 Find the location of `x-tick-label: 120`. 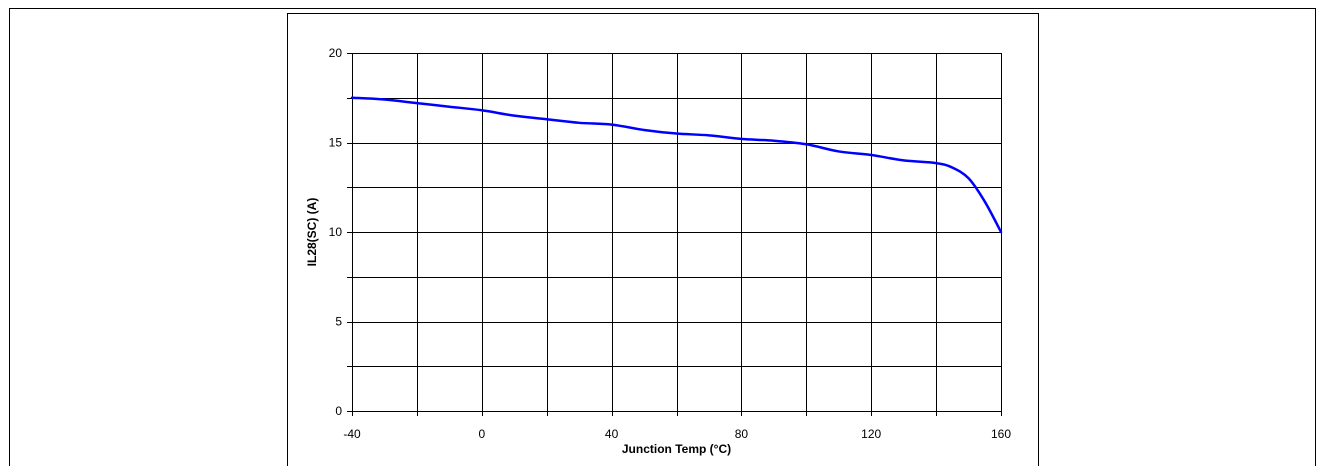

x-tick-label: 120 is located at coordinates (871, 434).